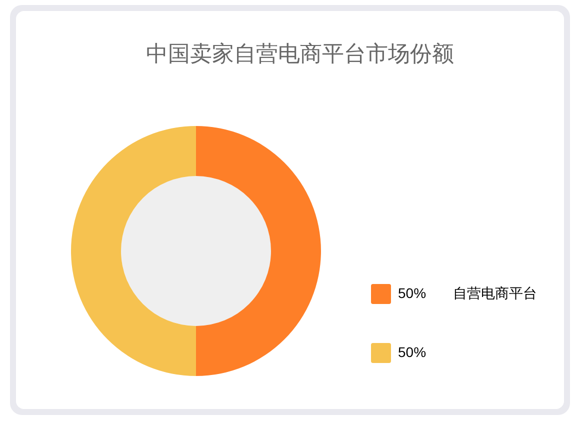 Image resolution: width=580 pixels, height=430 pixels. What do you see at coordinates (300, 53) in the screenshot?
I see `chart-title: 中国卖家自营电商平台市场份额` at bounding box center [300, 53].